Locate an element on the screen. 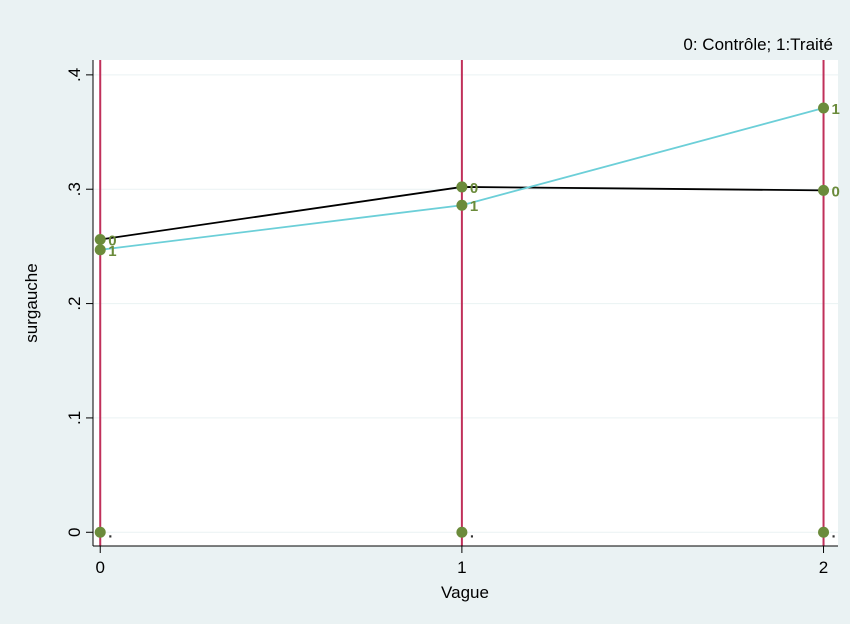 Image resolution: width=850 pixels, height=629 pixels. y-tick-label: .3 is located at coordinates (74, 189).